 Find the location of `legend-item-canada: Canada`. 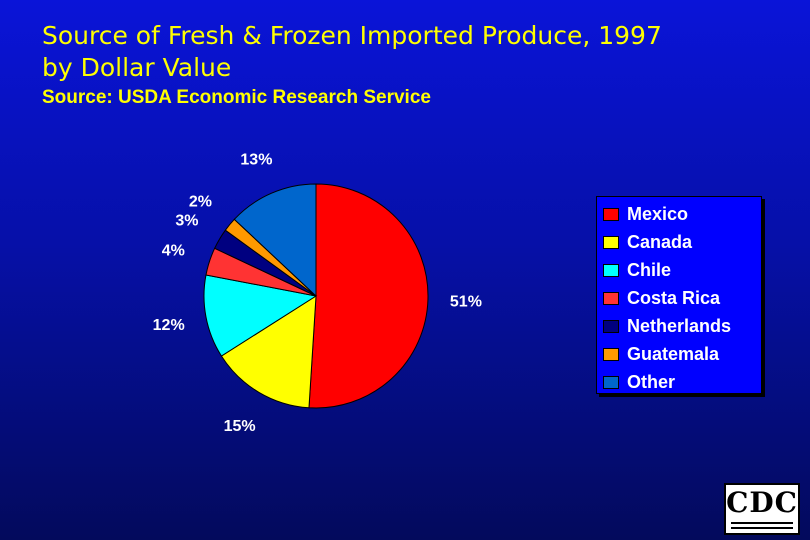

legend-item-canada: Canada is located at coordinates (647, 242).